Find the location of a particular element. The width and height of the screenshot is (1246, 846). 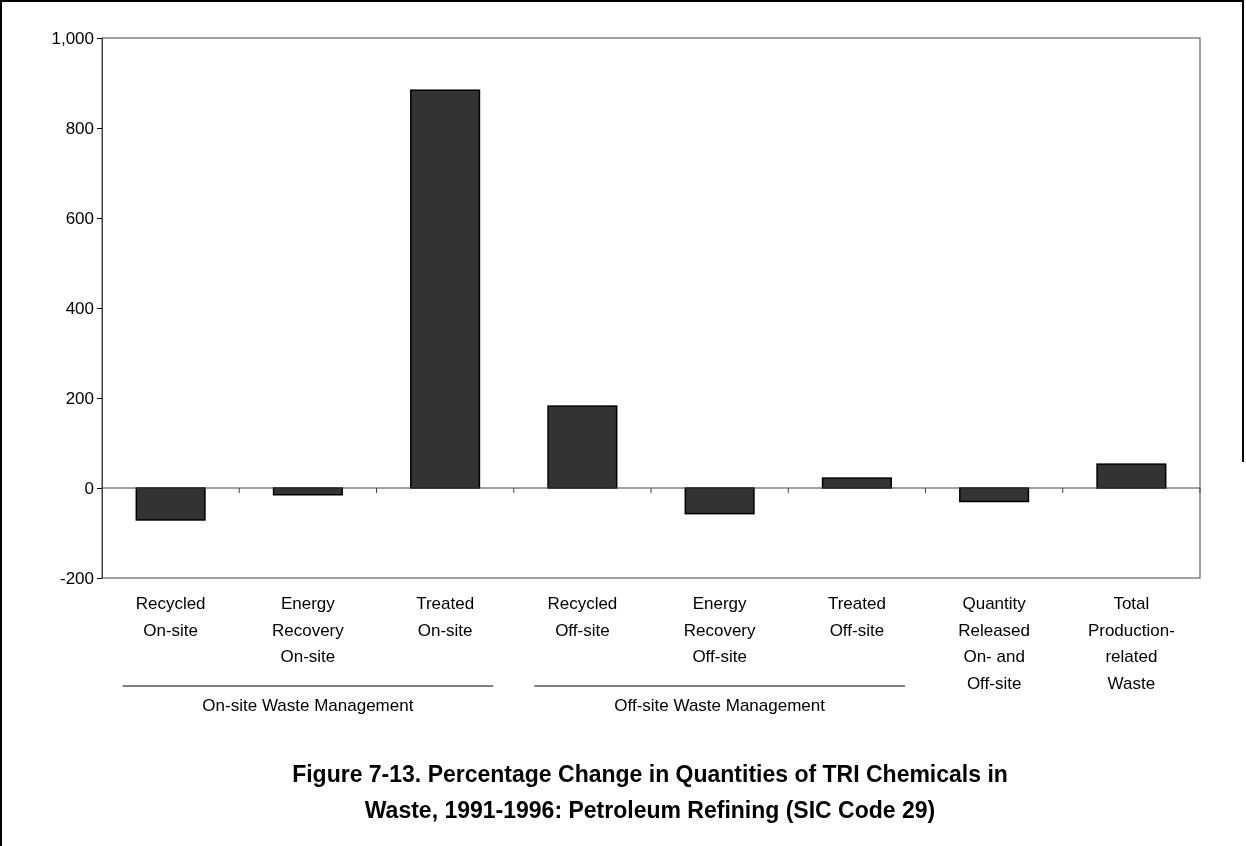

x-tick-label: Energy Recovery On-site is located at coordinates (308, 630).